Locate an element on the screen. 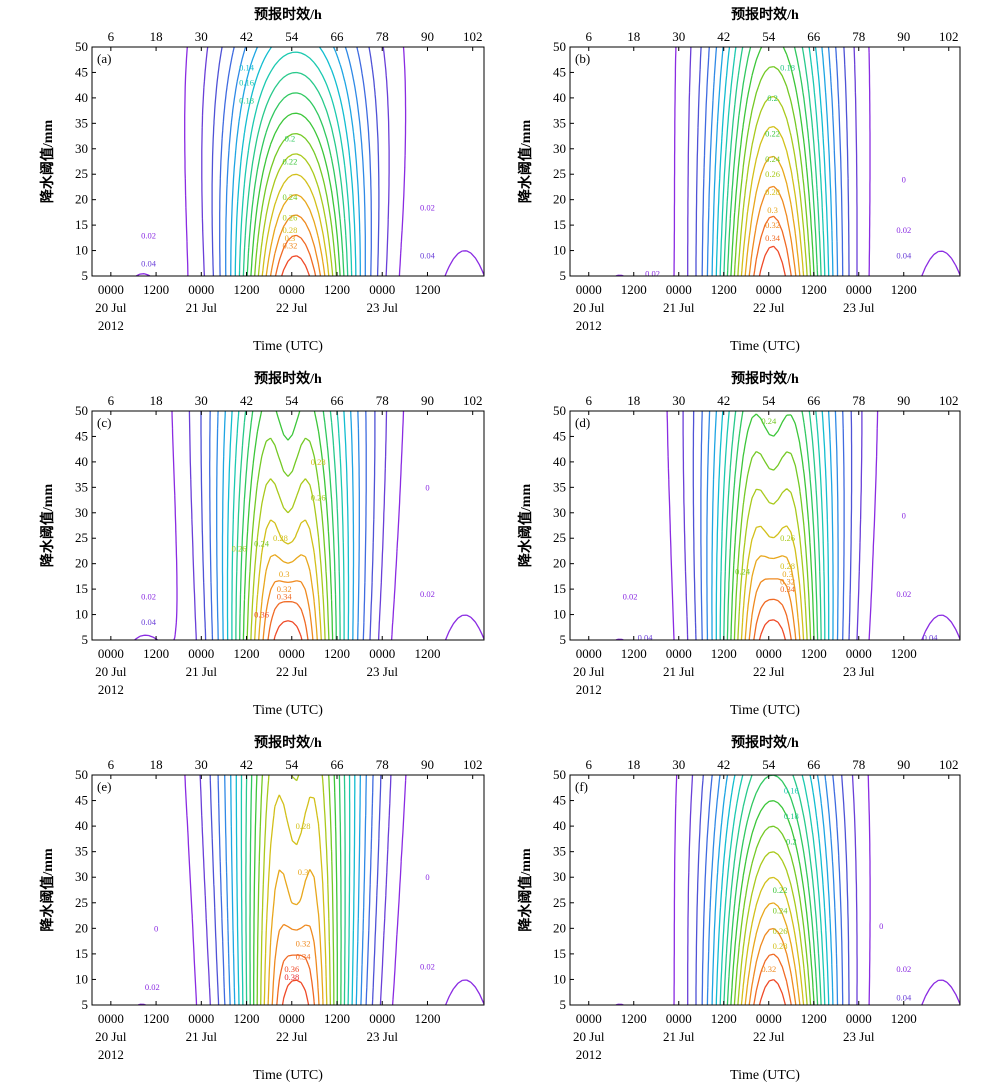 This screenshot has height=1089, width=1000. x-axis-title: Time (UTC) is located at coordinates (288, 1075).